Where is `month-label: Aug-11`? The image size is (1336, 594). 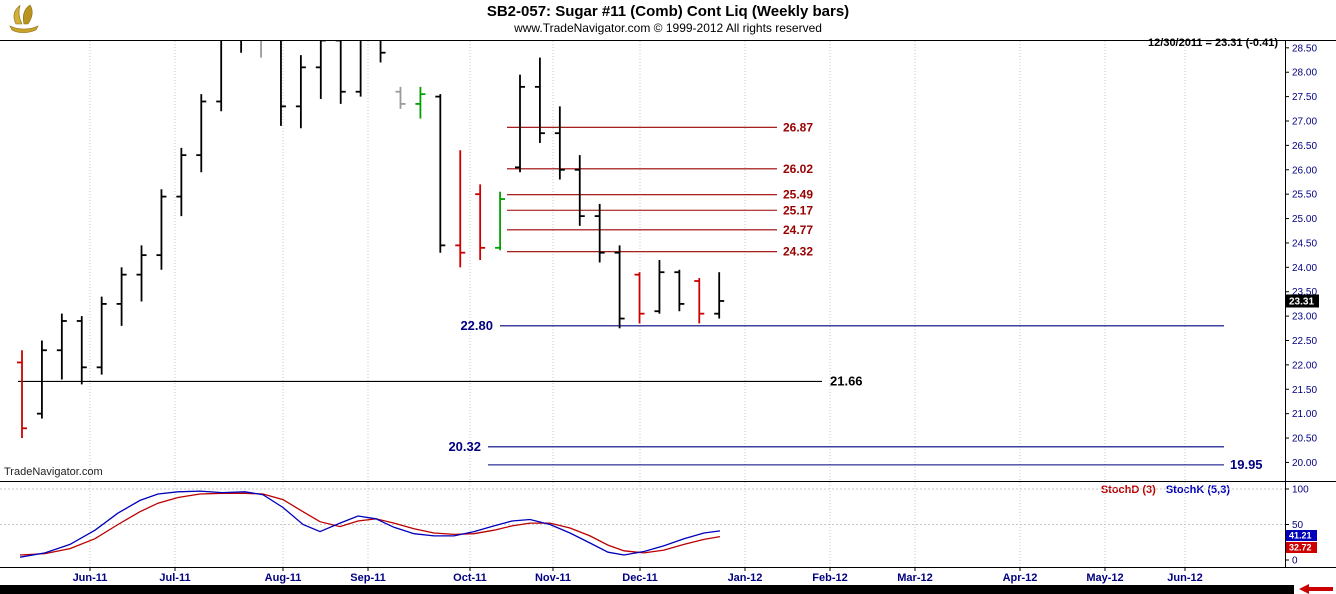
month-label: Aug-11 is located at coordinates (283, 578).